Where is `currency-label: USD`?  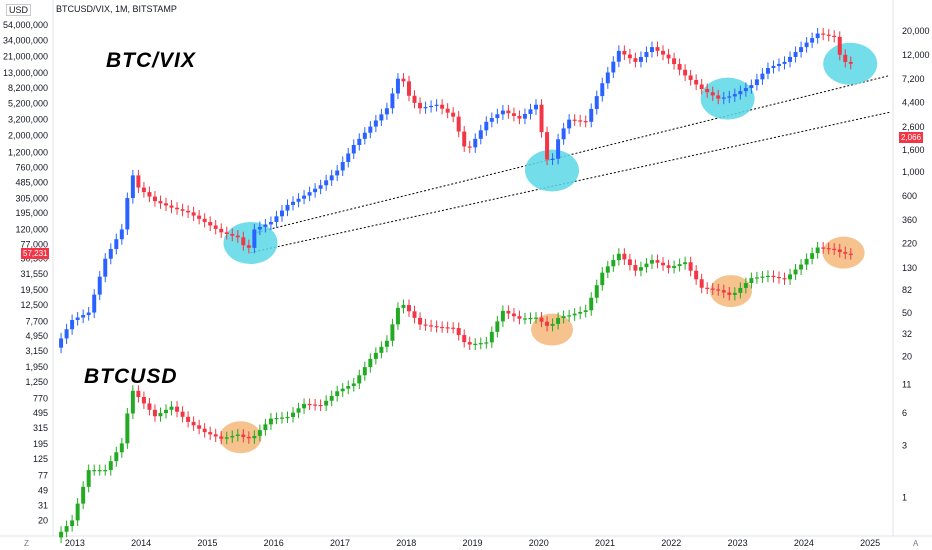
currency-label: USD is located at coordinates (19, 10).